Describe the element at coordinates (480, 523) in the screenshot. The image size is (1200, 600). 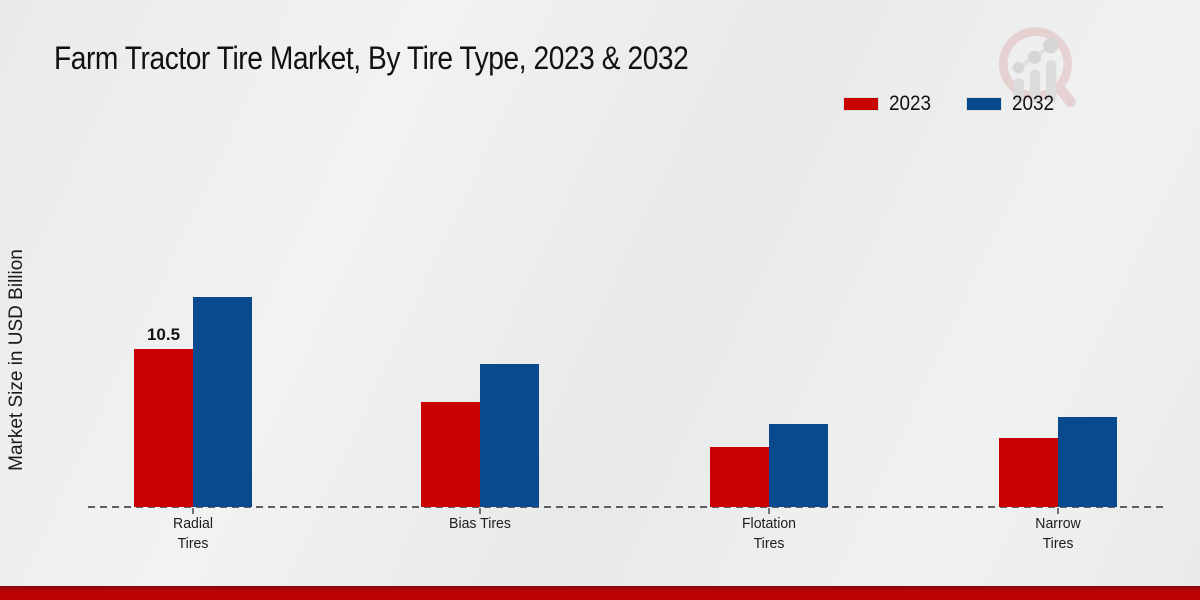
I see `category-label-bias-tires: Bias Tires` at that location.